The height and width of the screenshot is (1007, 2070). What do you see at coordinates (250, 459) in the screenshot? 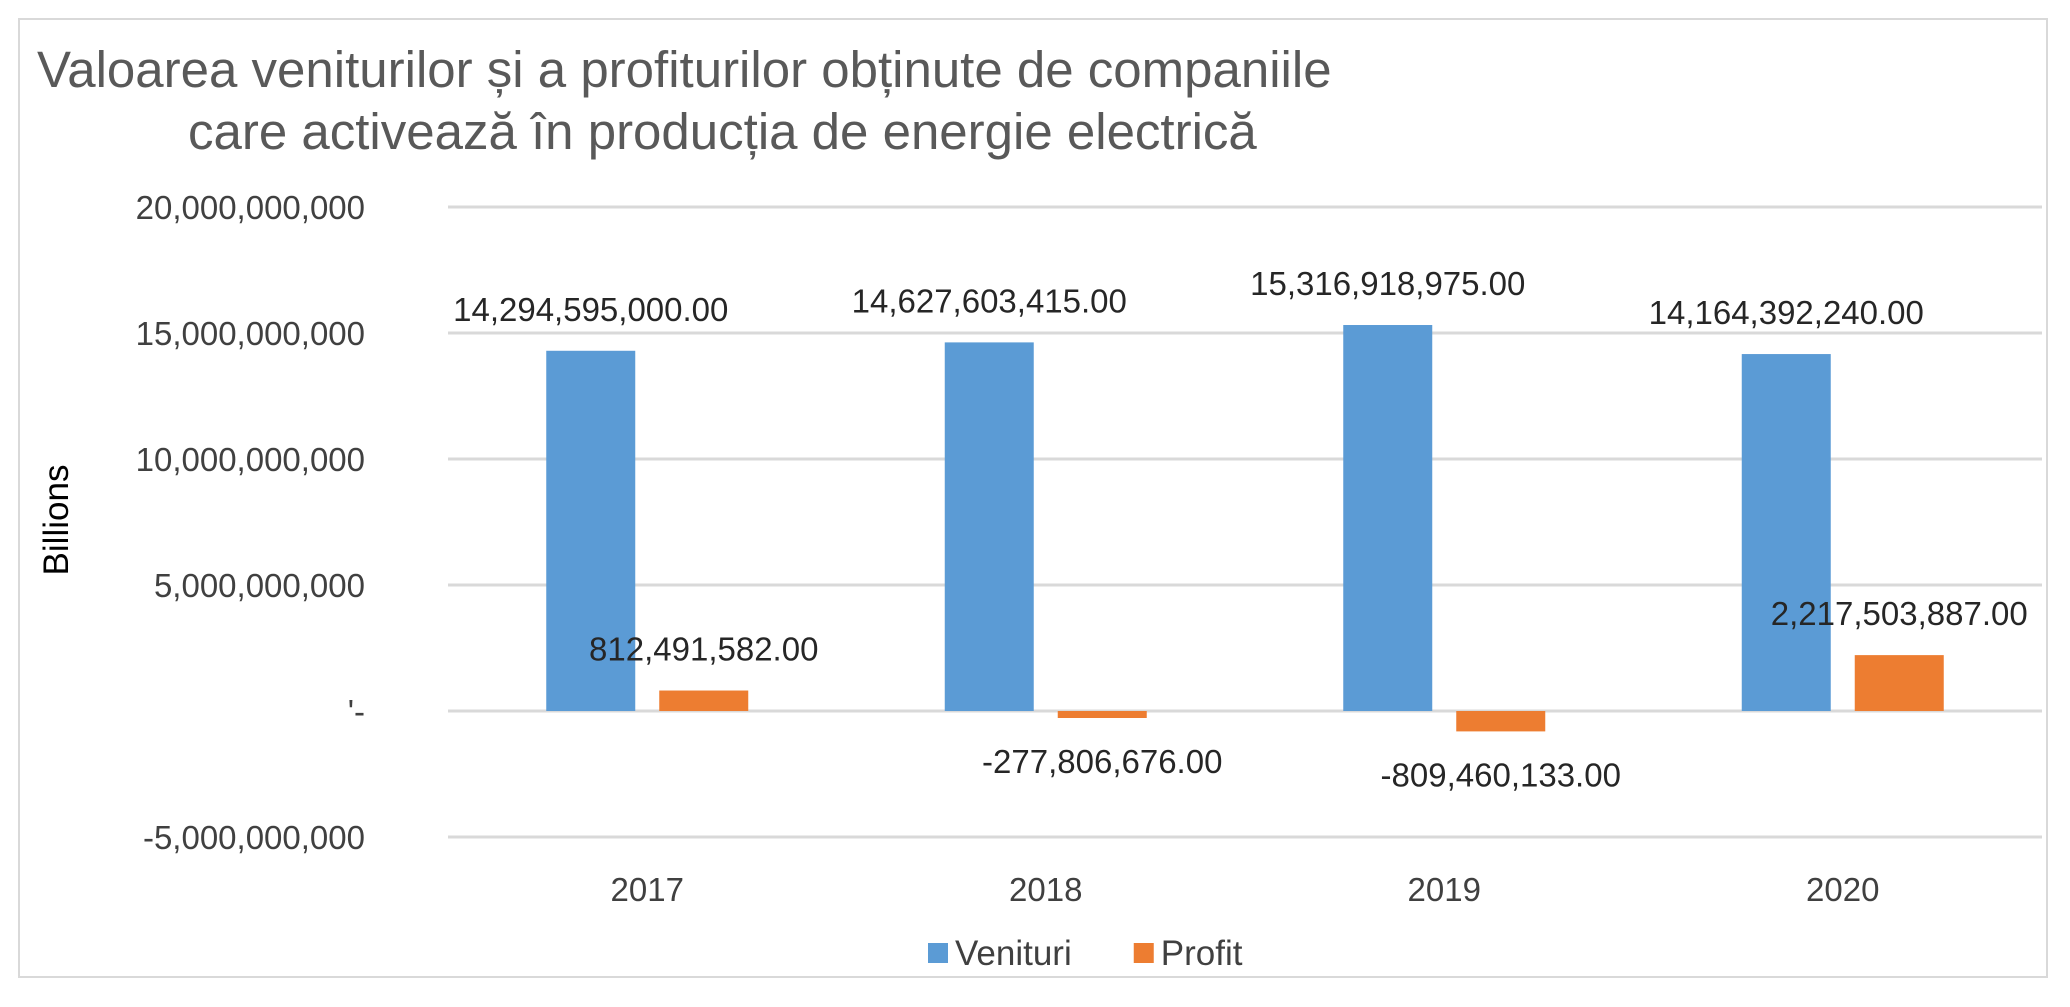
I see `y-tick-label: 10,000,000,000` at bounding box center [250, 459].